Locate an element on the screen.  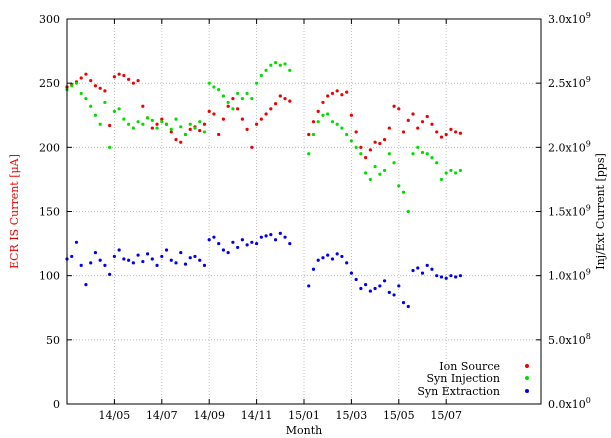
x-tick-label: 15/07 is located at coordinates (446, 415).